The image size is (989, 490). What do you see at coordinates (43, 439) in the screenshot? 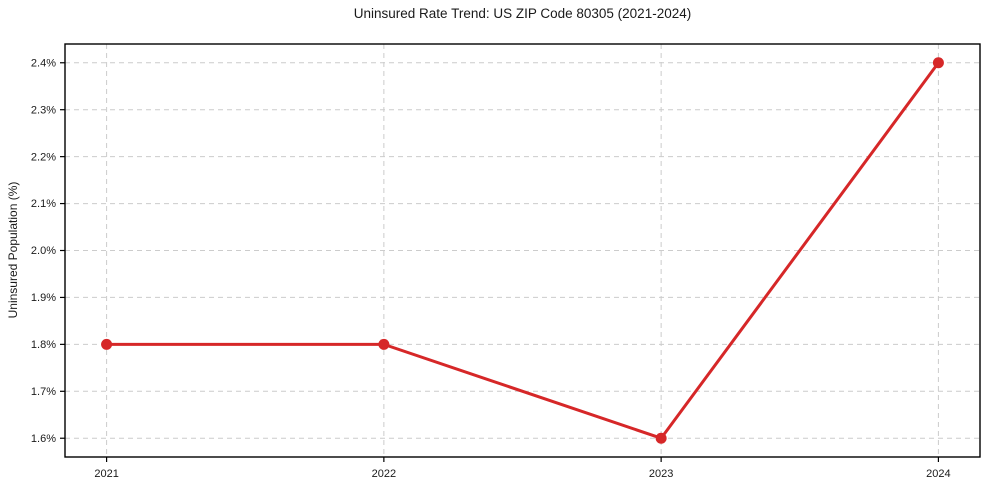
I see `y-tick-label: 1.6%` at bounding box center [43, 439].